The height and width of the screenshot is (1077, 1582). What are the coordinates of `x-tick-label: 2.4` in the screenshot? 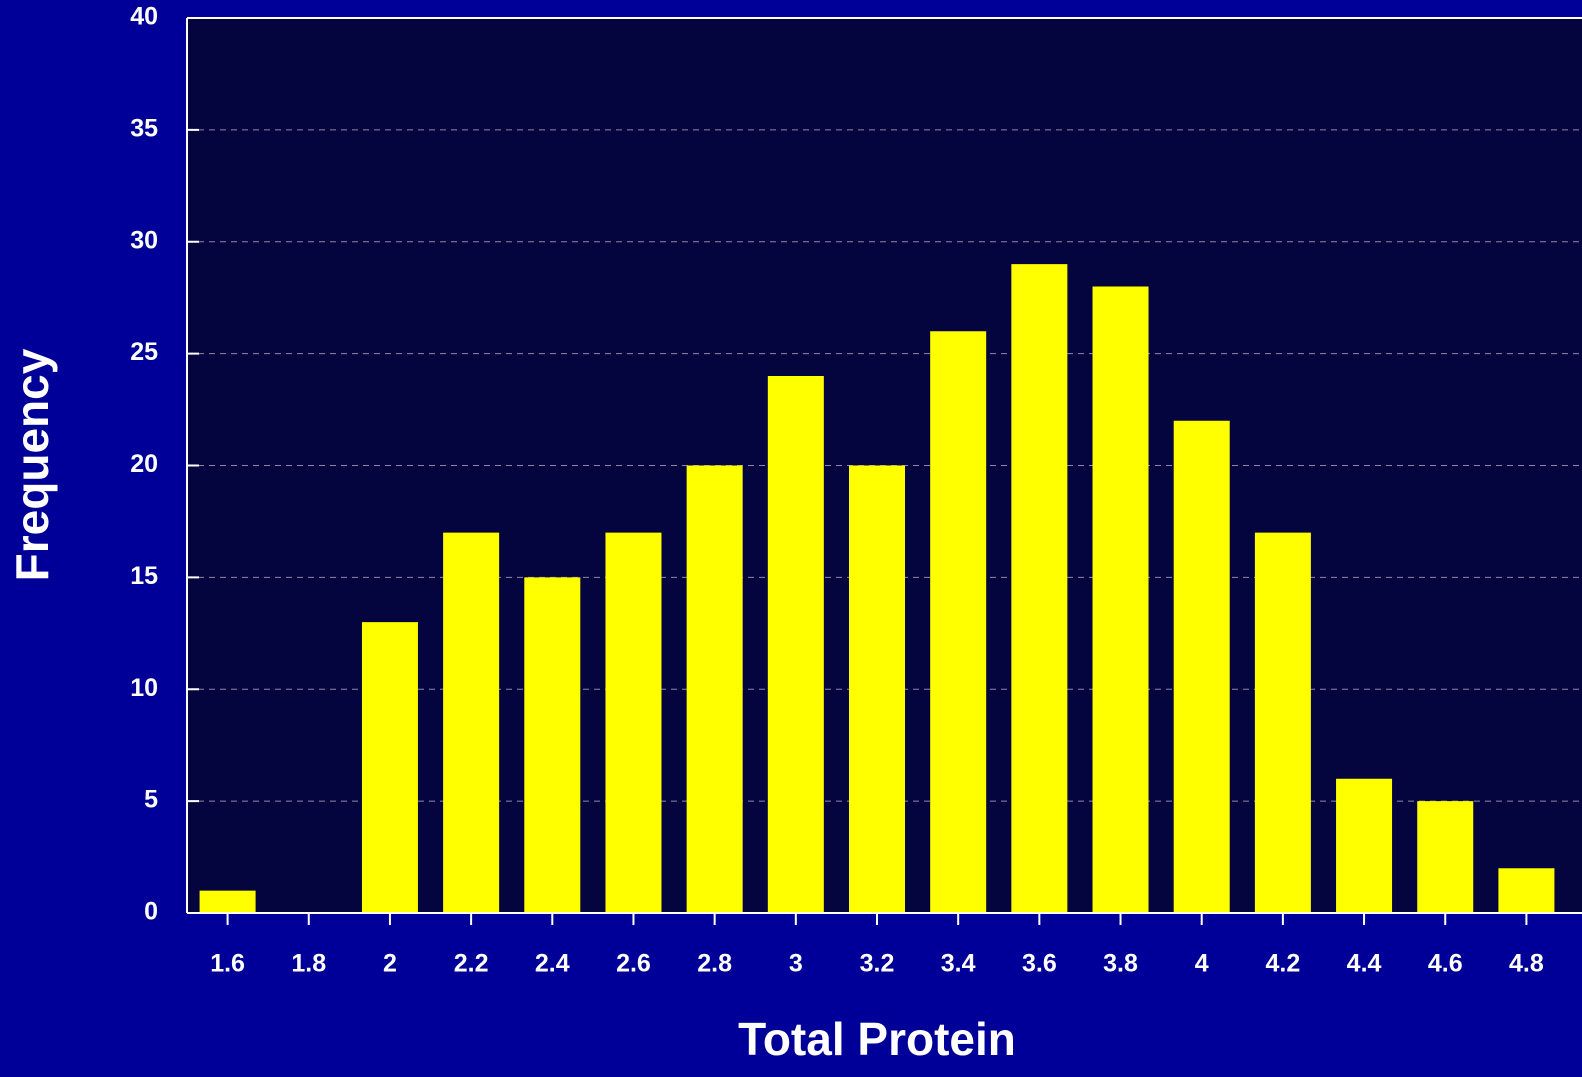 It's located at (552, 964).